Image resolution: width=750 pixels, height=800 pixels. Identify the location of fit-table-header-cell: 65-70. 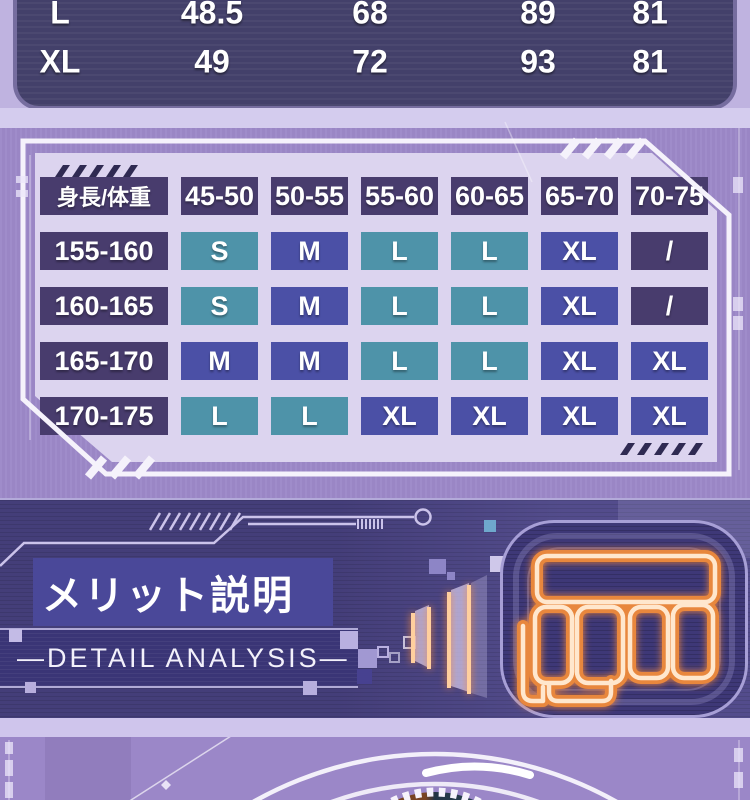
(579, 196).